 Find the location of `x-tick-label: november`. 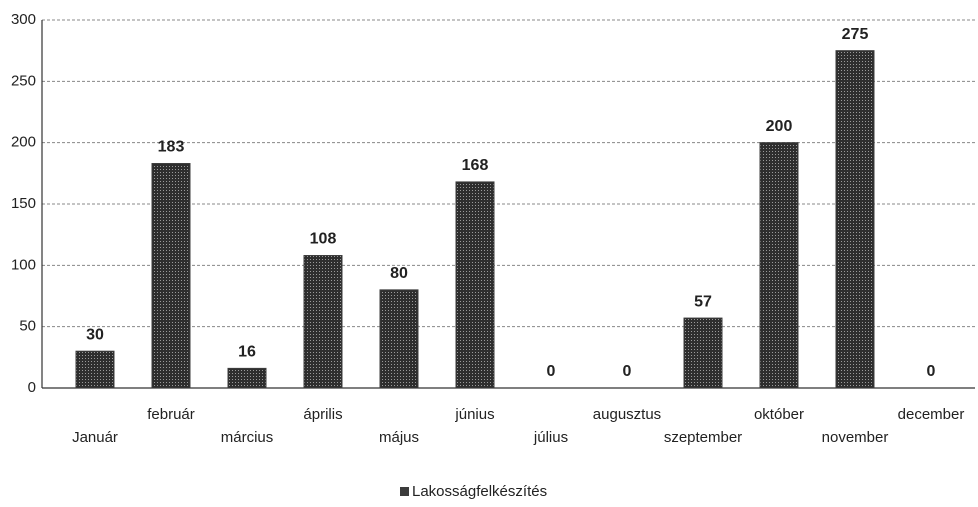

x-tick-label: november is located at coordinates (855, 437).